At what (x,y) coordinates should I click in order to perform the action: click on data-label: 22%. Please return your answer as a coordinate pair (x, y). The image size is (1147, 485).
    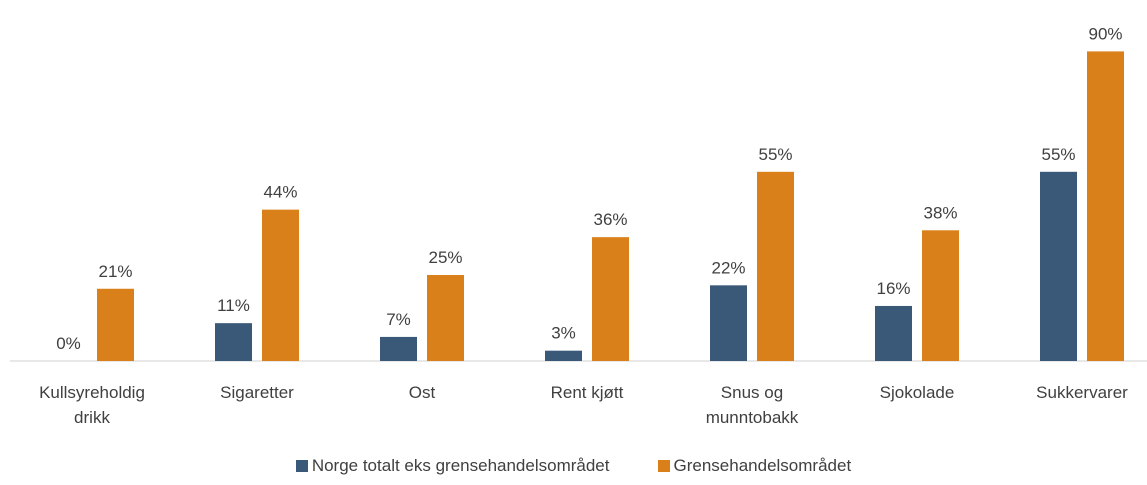
    Looking at the image, I should click on (728, 267).